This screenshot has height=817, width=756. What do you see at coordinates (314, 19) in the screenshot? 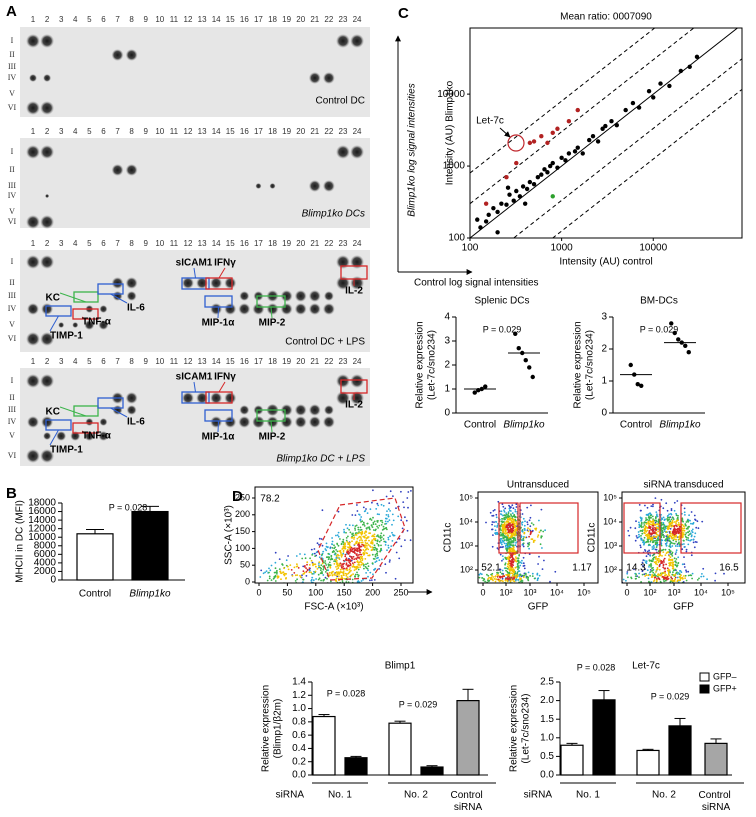
I see `column-number: 21` at bounding box center [314, 19].